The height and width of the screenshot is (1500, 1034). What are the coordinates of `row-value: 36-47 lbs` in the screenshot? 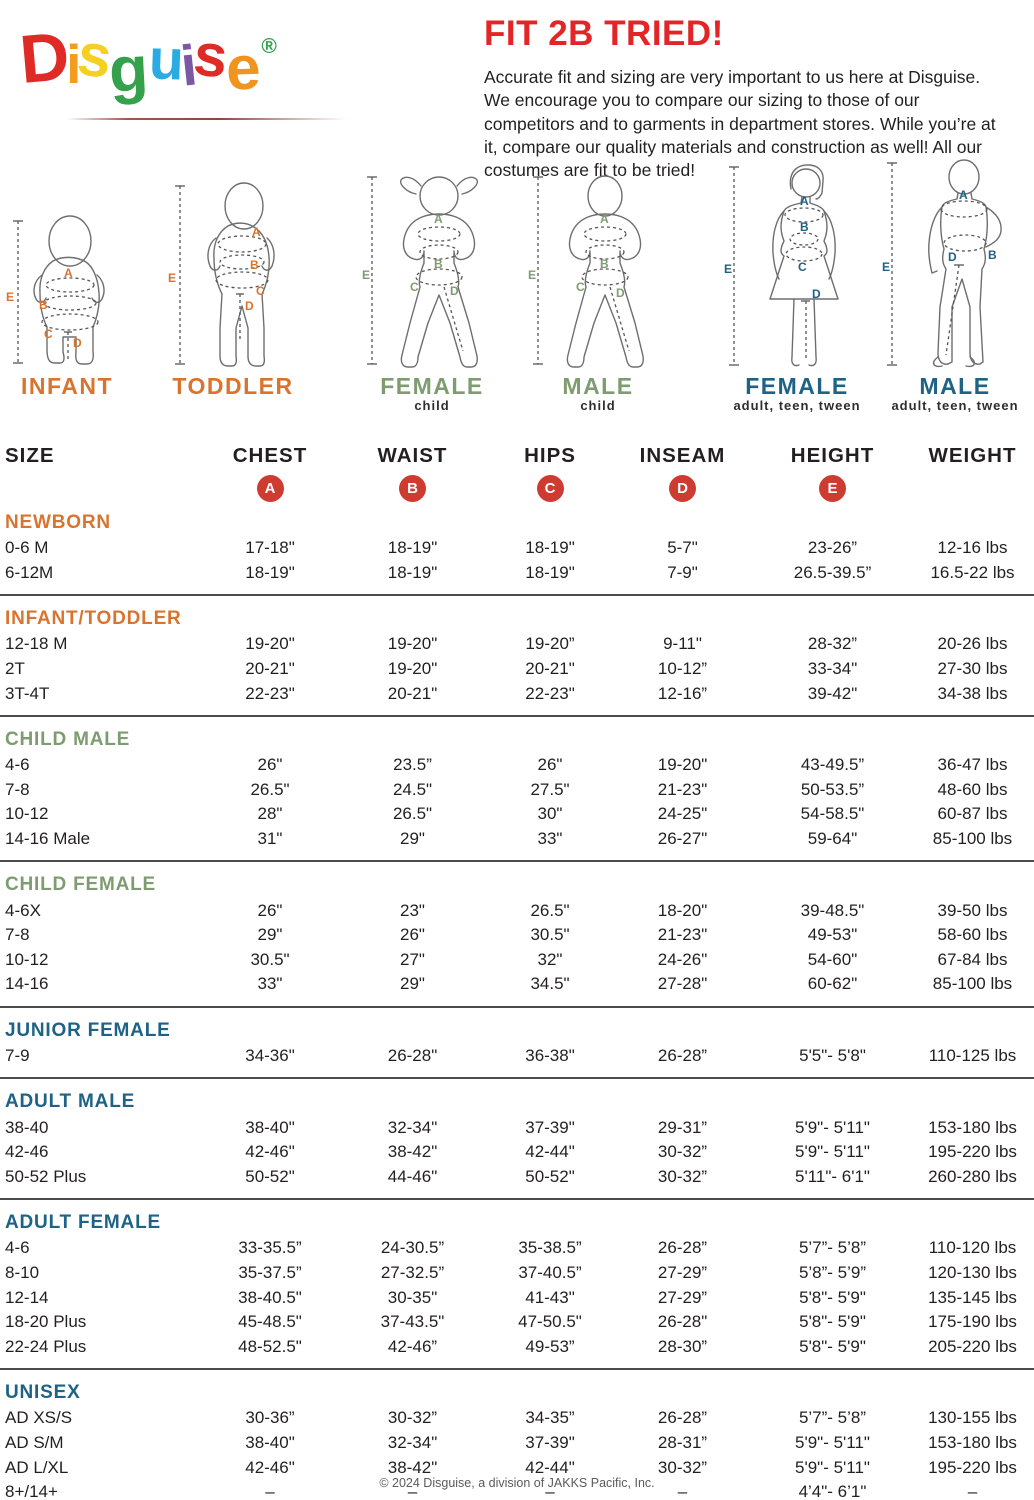 It's located at (972, 765).